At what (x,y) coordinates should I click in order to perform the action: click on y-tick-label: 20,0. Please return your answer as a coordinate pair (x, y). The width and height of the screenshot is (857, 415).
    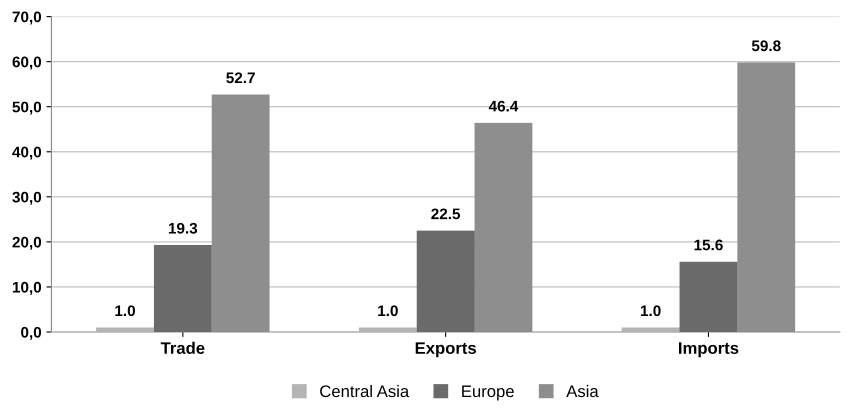
    Looking at the image, I should click on (27, 243).